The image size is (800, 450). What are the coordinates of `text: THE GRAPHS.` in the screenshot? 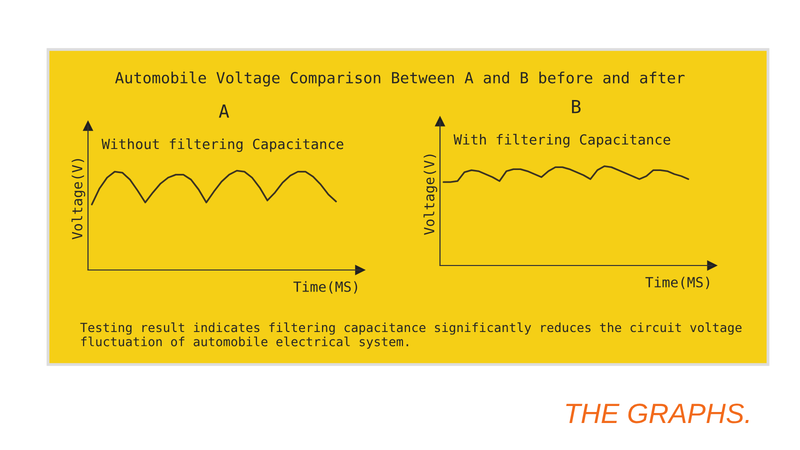 It's located at (657, 414).